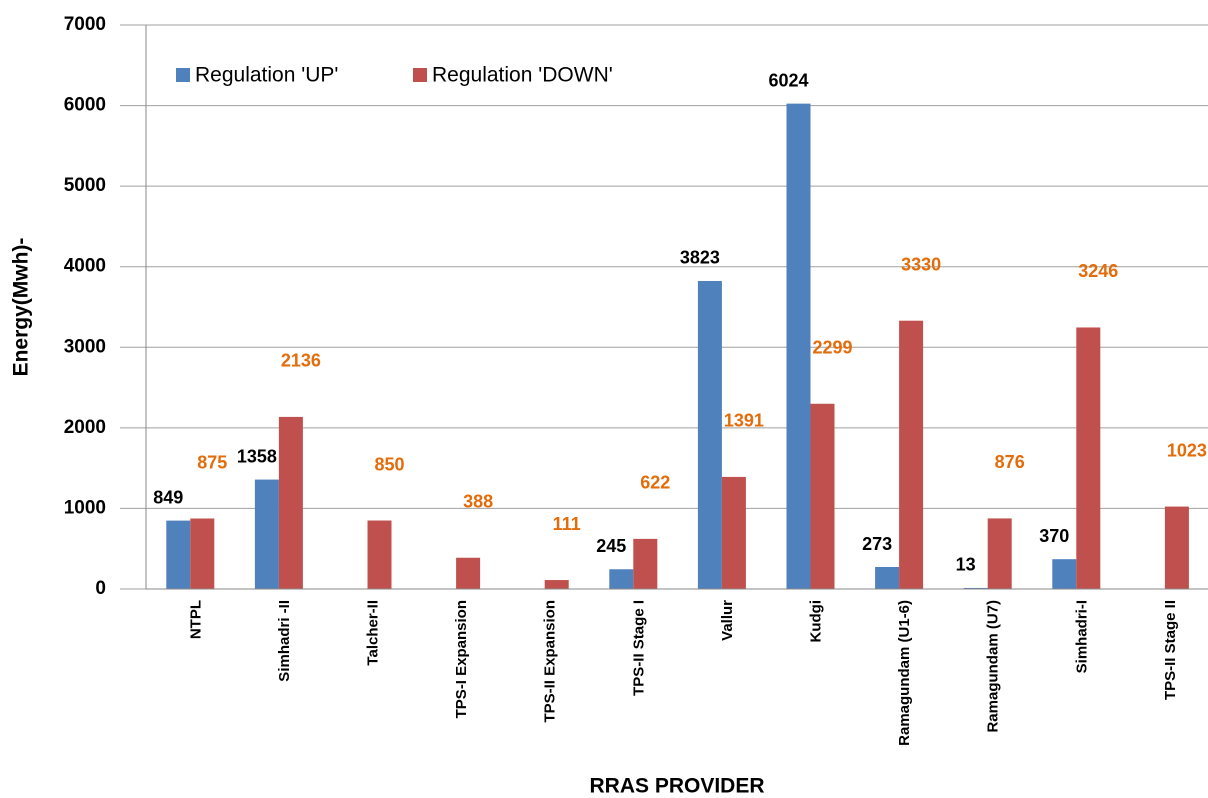 The image size is (1208, 798). What do you see at coordinates (85, 346) in the screenshot?
I see `y-tick-label: 3000` at bounding box center [85, 346].